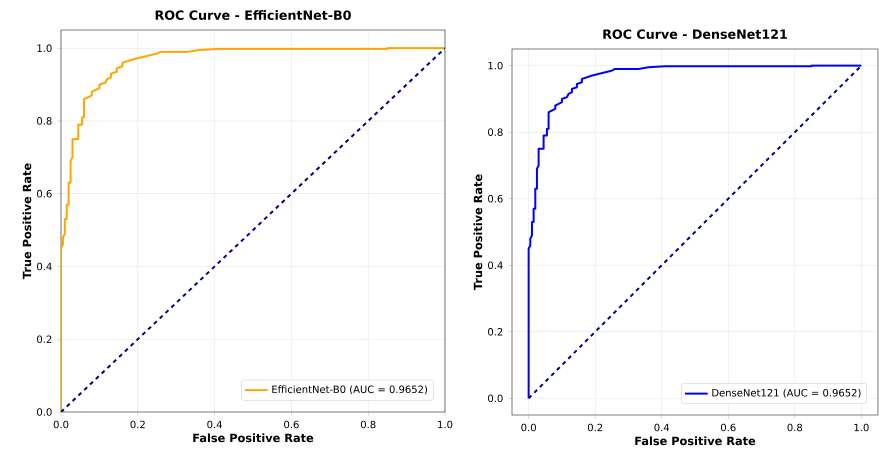  Describe the element at coordinates (786, 393) in the screenshot. I see `legend-label: DenseNet121 (AUC = 0.9652)` at that location.